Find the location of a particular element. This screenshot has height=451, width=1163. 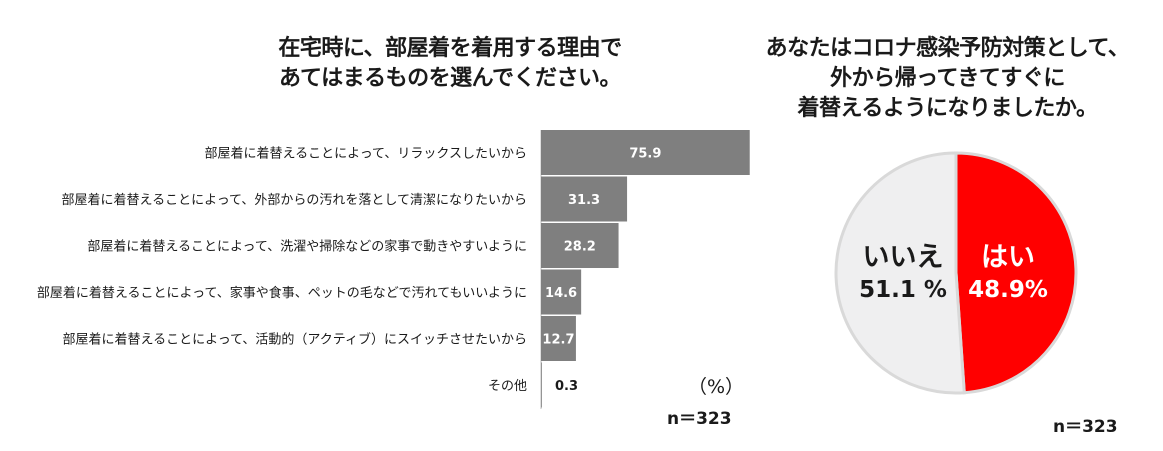

pie-label-yes: はい 48.9% is located at coordinates (1008, 274).